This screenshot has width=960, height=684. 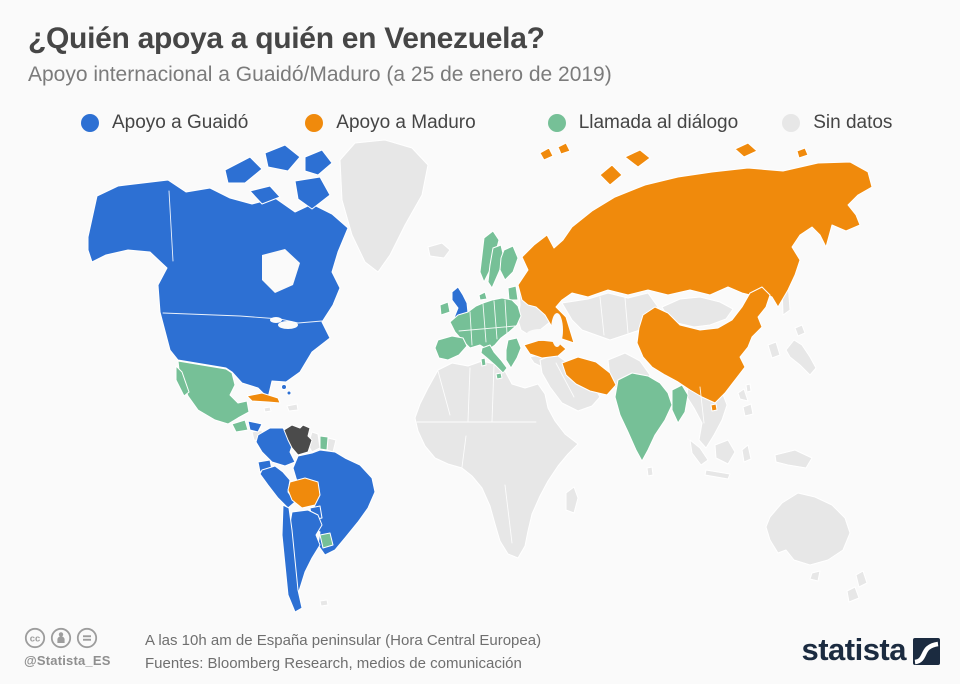 I want to click on hudson-bay, so click(x=281, y=271).